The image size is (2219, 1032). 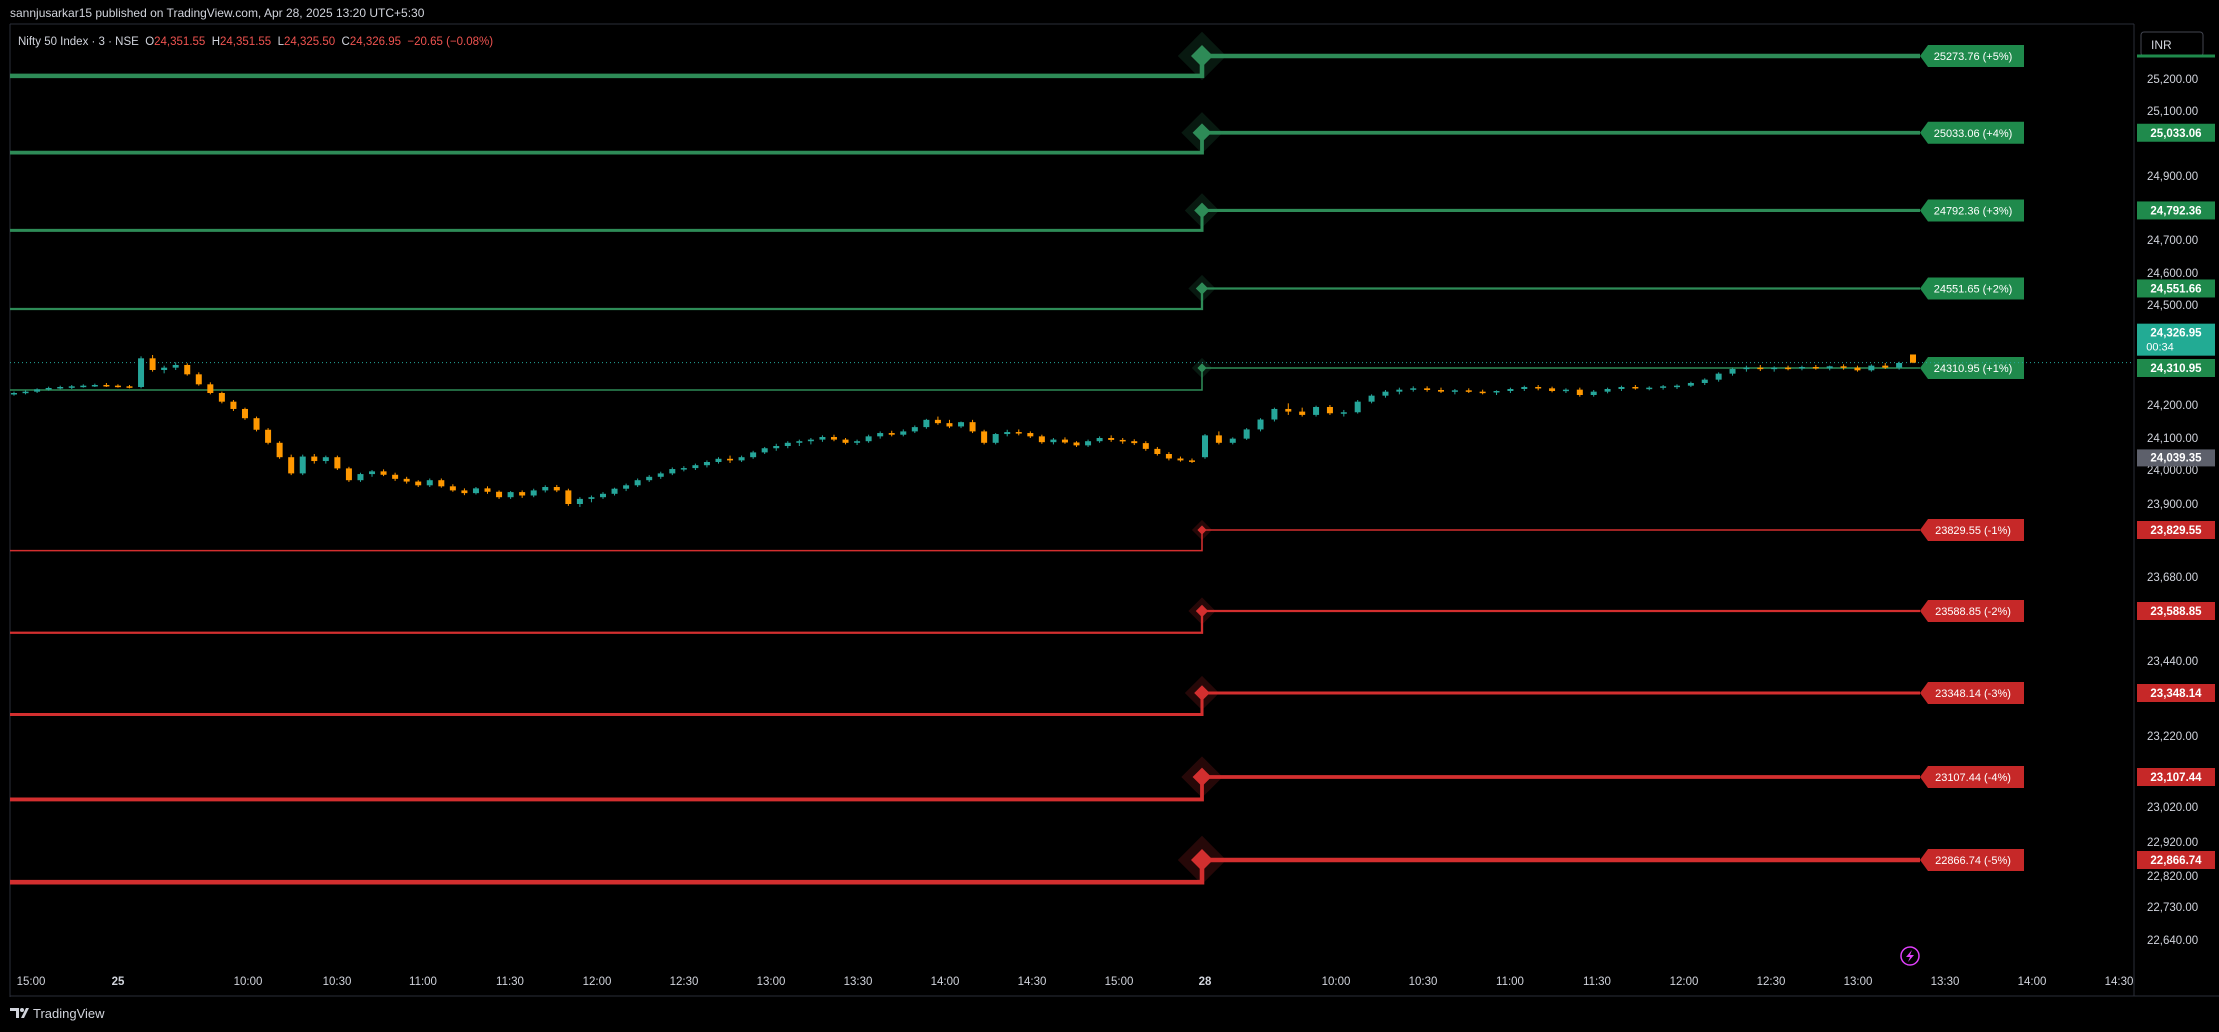 What do you see at coordinates (1945, 982) in the screenshot?
I see `x-tick-label: 13:30` at bounding box center [1945, 982].